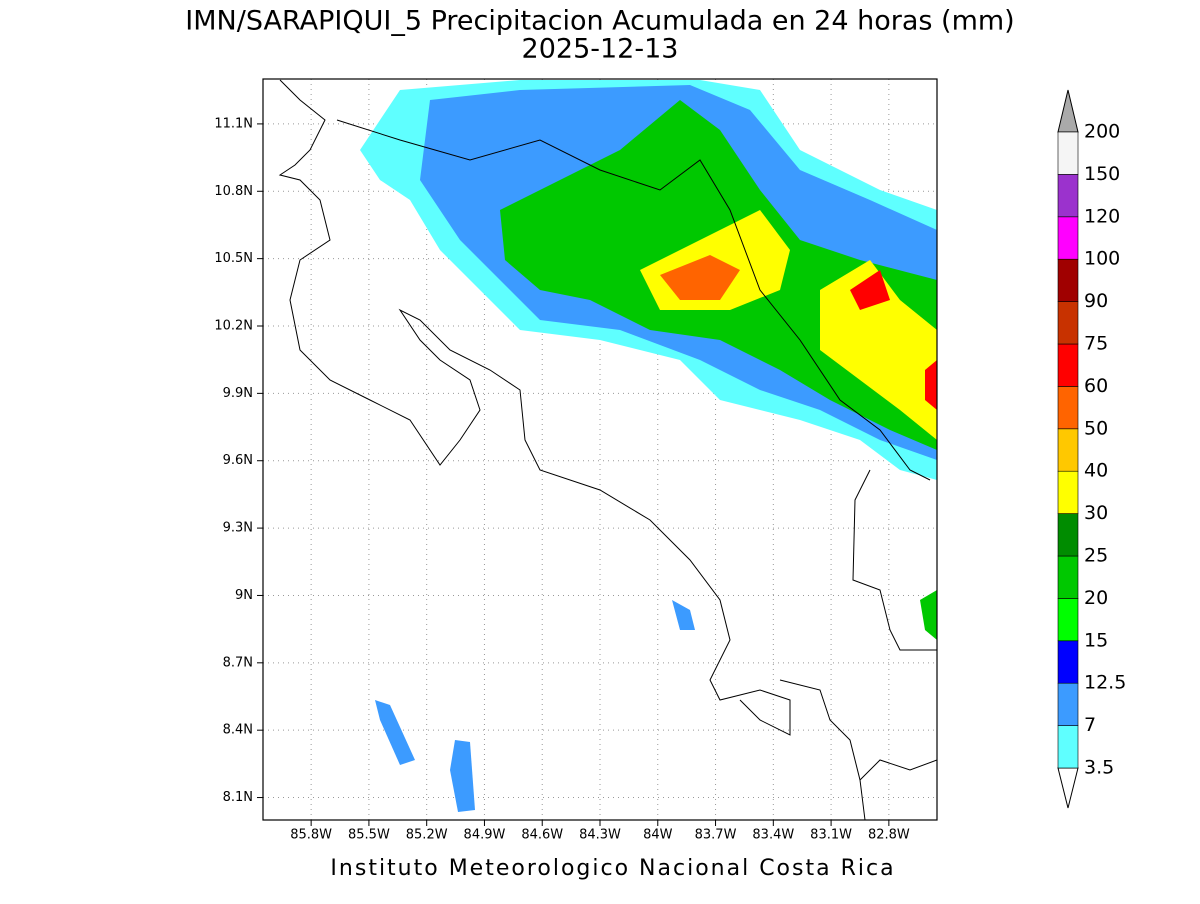 This screenshot has width=1200, height=904. I want to click on y-tick-label: 11.1N, so click(233, 123).